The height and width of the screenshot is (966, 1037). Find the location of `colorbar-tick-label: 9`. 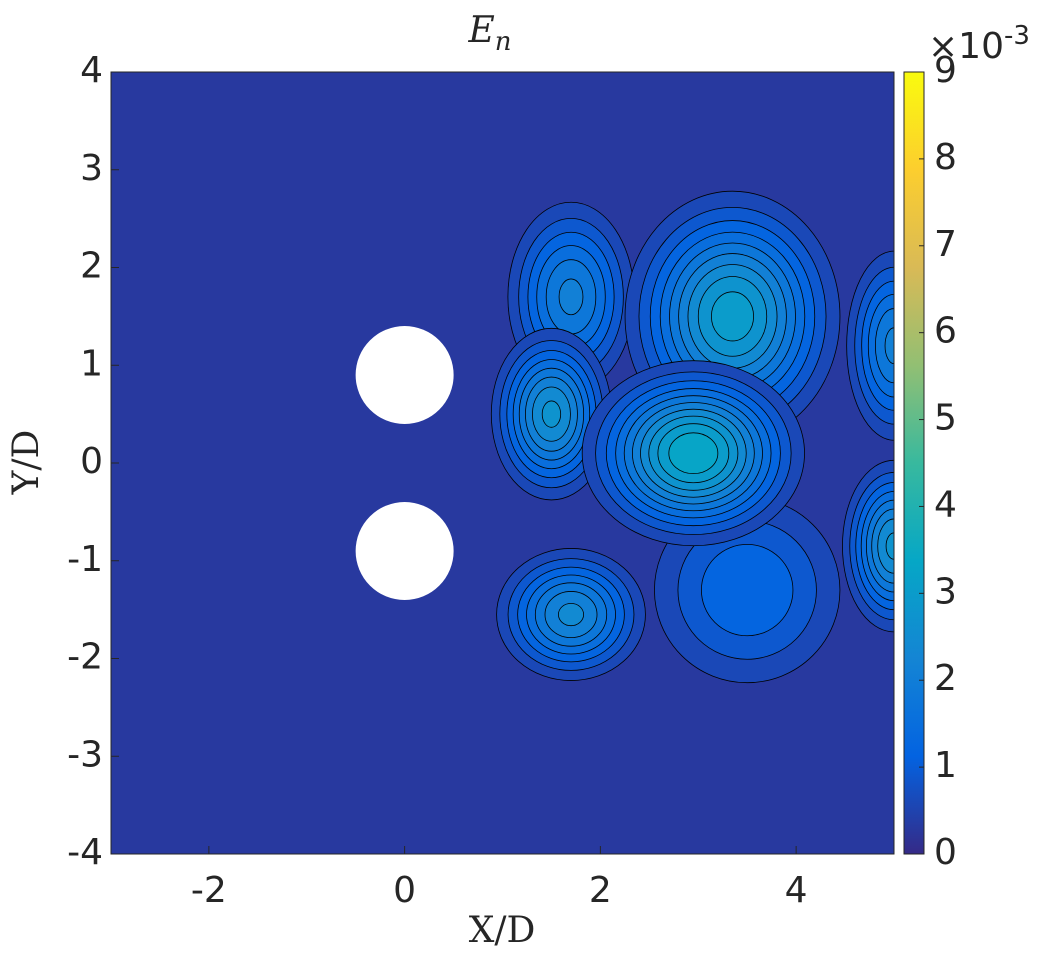

colorbar-tick-label: 9 is located at coordinates (945, 70).